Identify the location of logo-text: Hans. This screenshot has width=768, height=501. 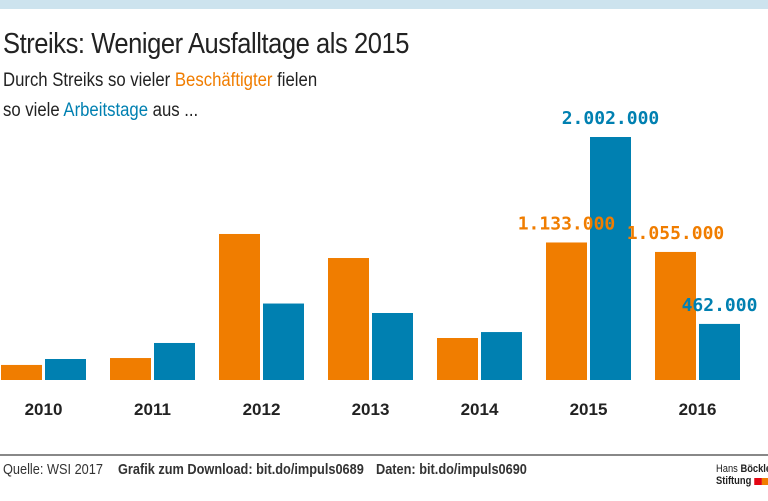
(728, 469).